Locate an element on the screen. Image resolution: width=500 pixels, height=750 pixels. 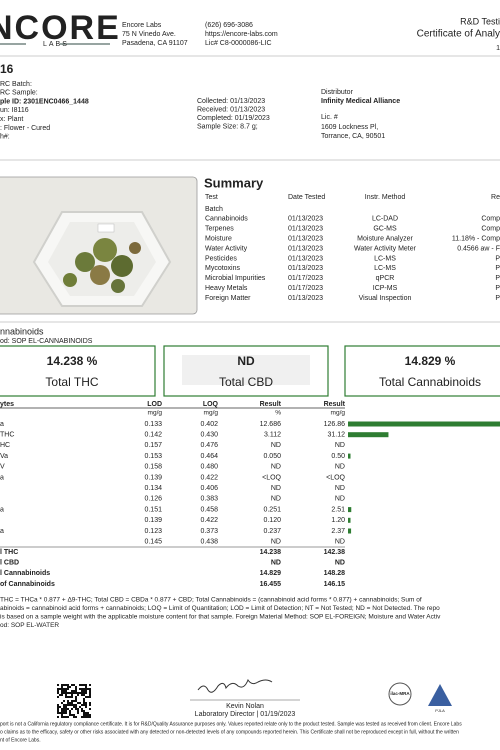
footnote: od: SOP EL-WATER is located at coordinates (29, 625).